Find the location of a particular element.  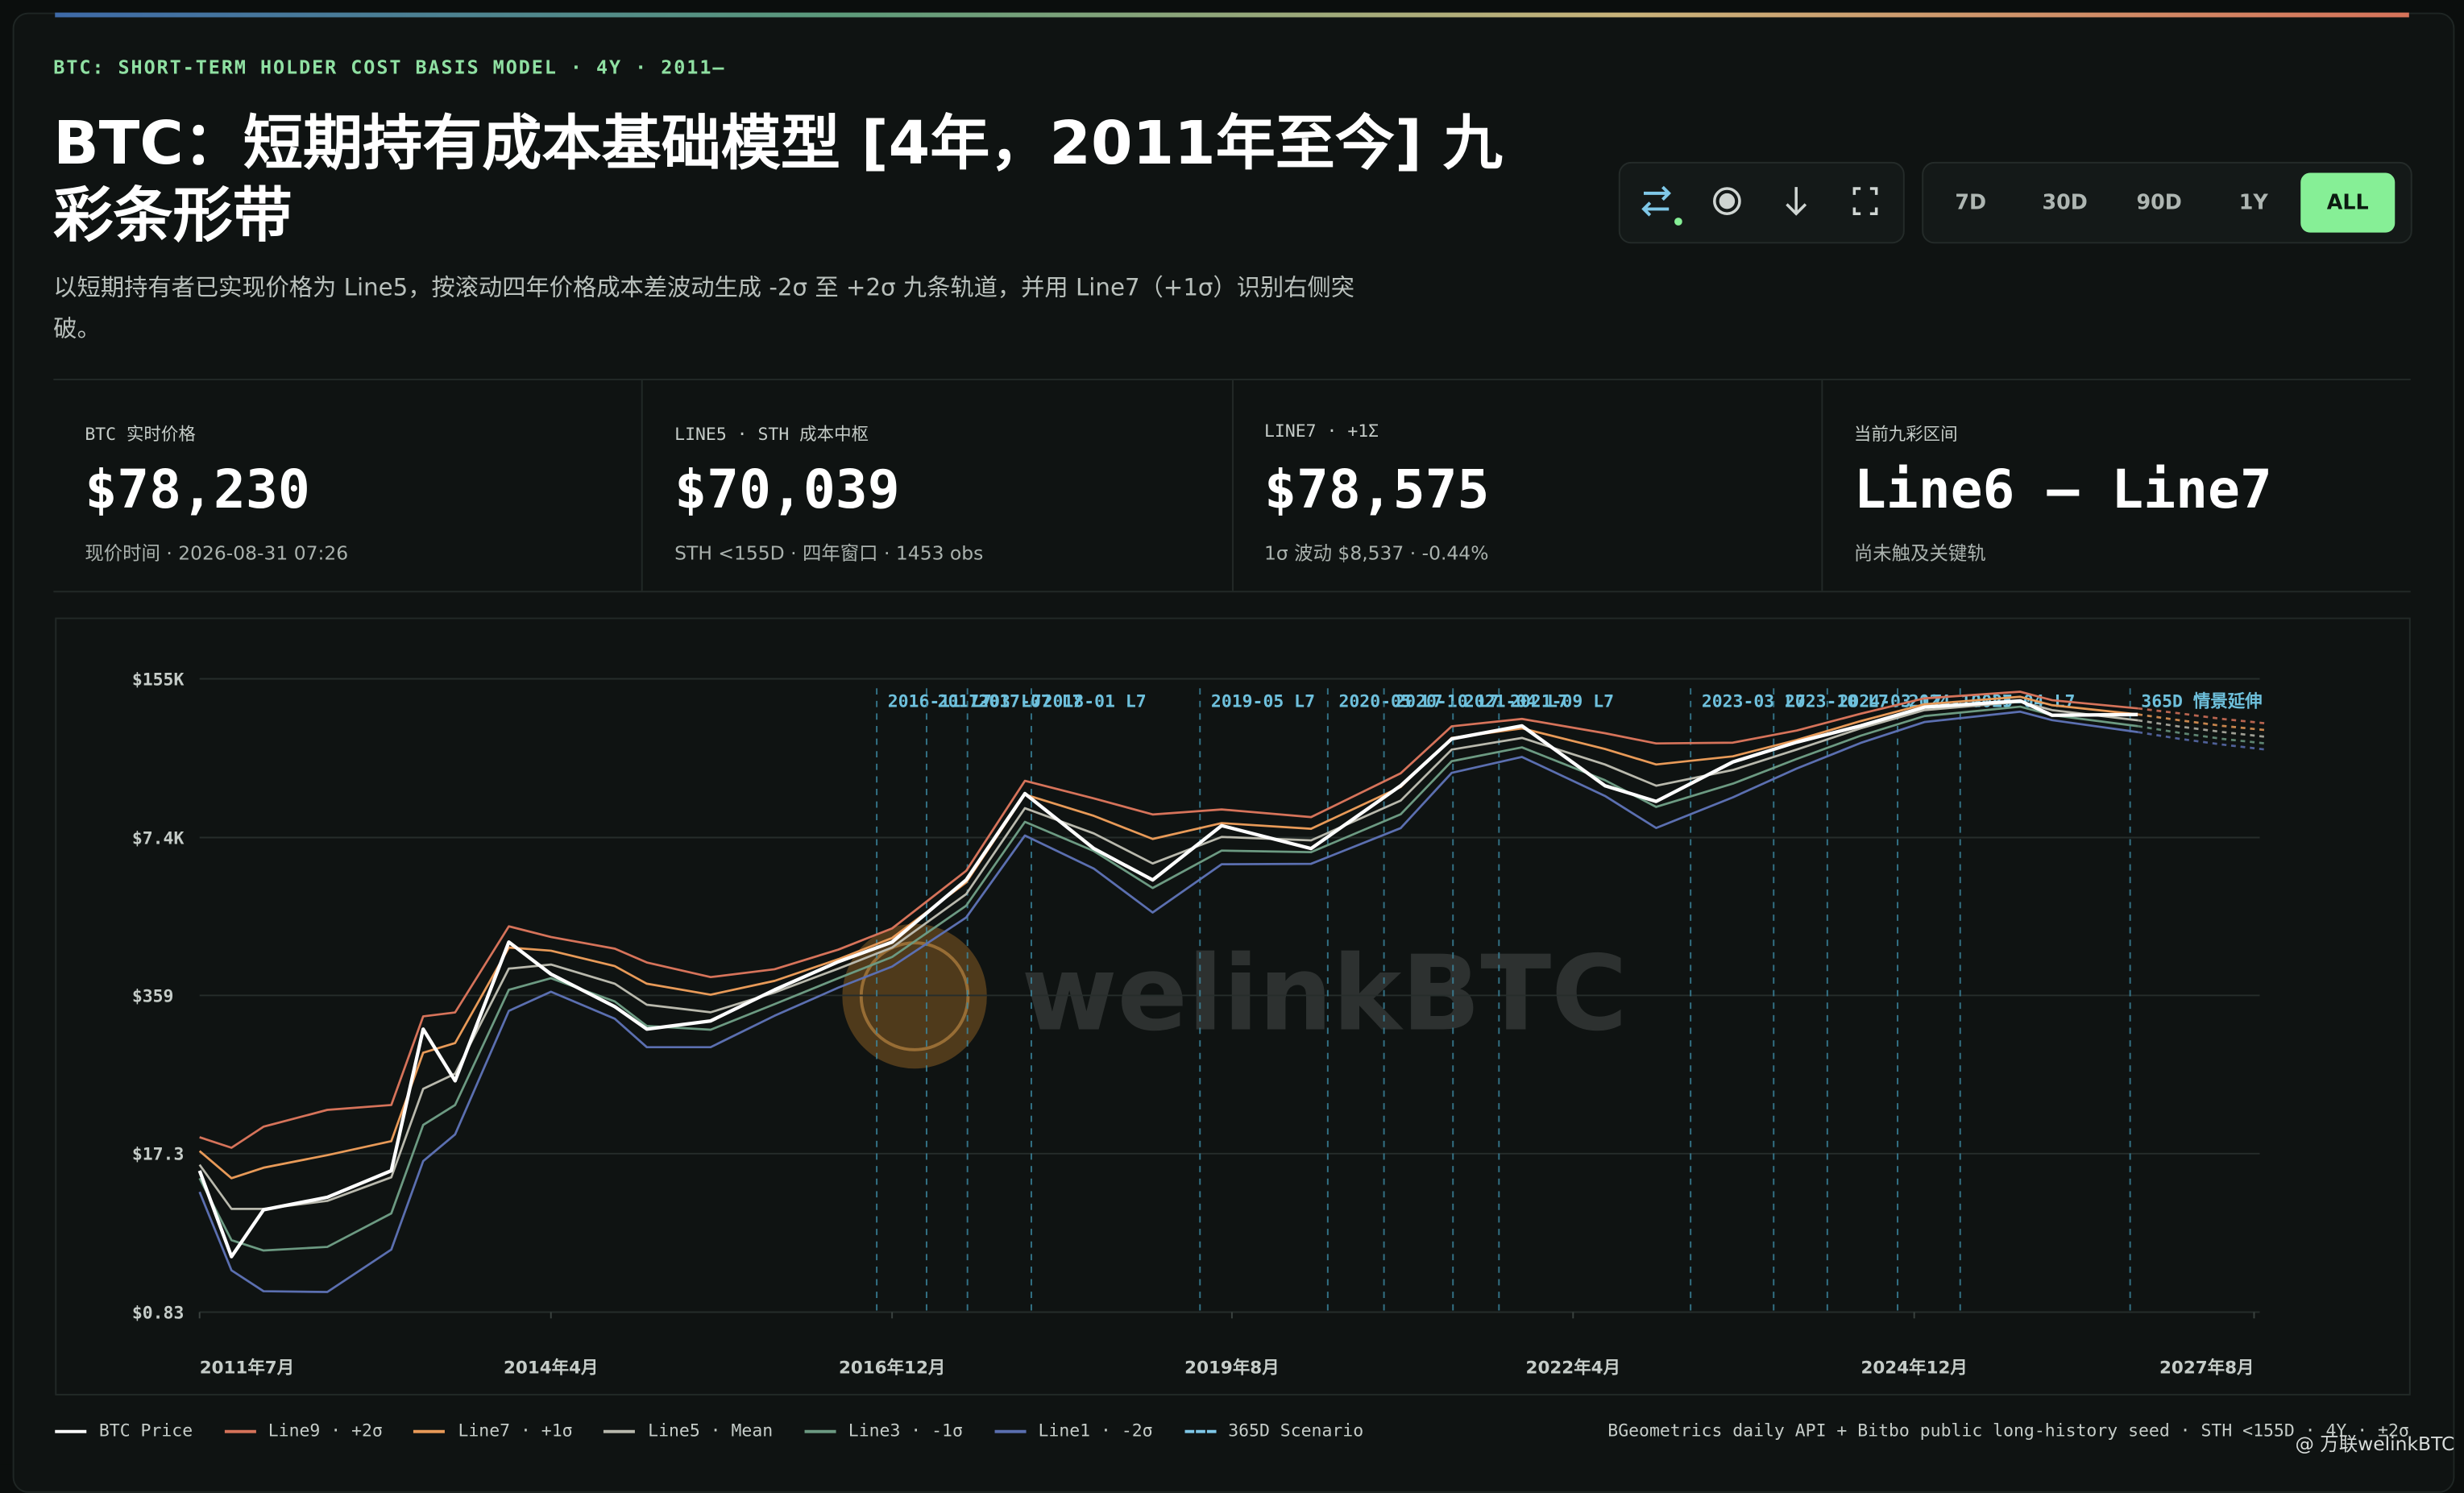

stat-card: 当前九彩区间 Line6 — Line7 尚未触及关键轨 is located at coordinates (2115, 485).